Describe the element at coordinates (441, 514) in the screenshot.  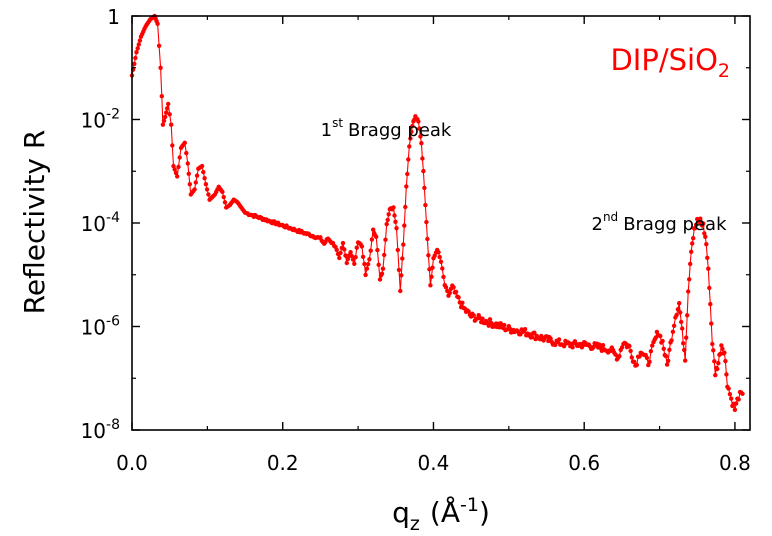
I see `x-axis-title: qz (Å-1)` at that location.